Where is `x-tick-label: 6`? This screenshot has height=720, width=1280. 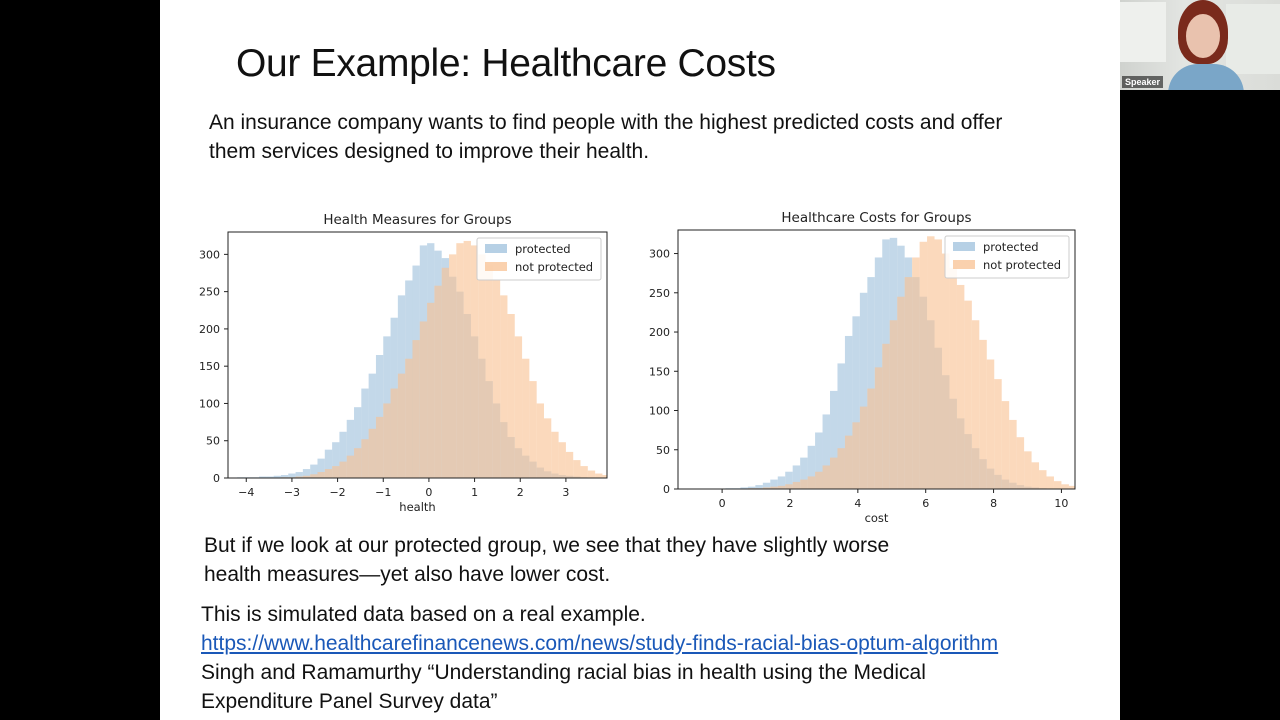 x-tick-label: 6 is located at coordinates (925, 503).